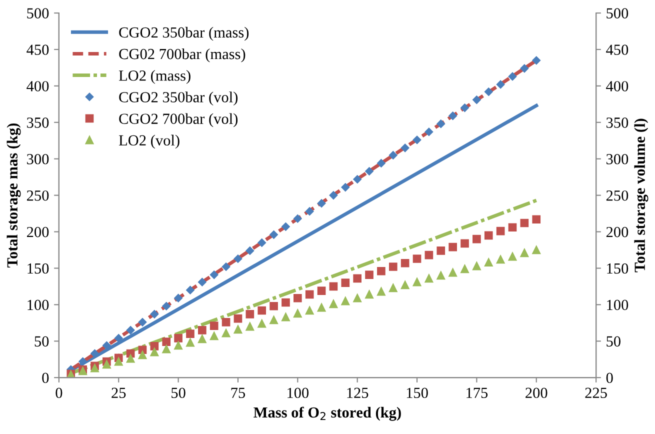 The image size is (655, 434). Describe the element at coordinates (617, 86) in the screenshot. I see `y2-tick-label: 400` at that location.